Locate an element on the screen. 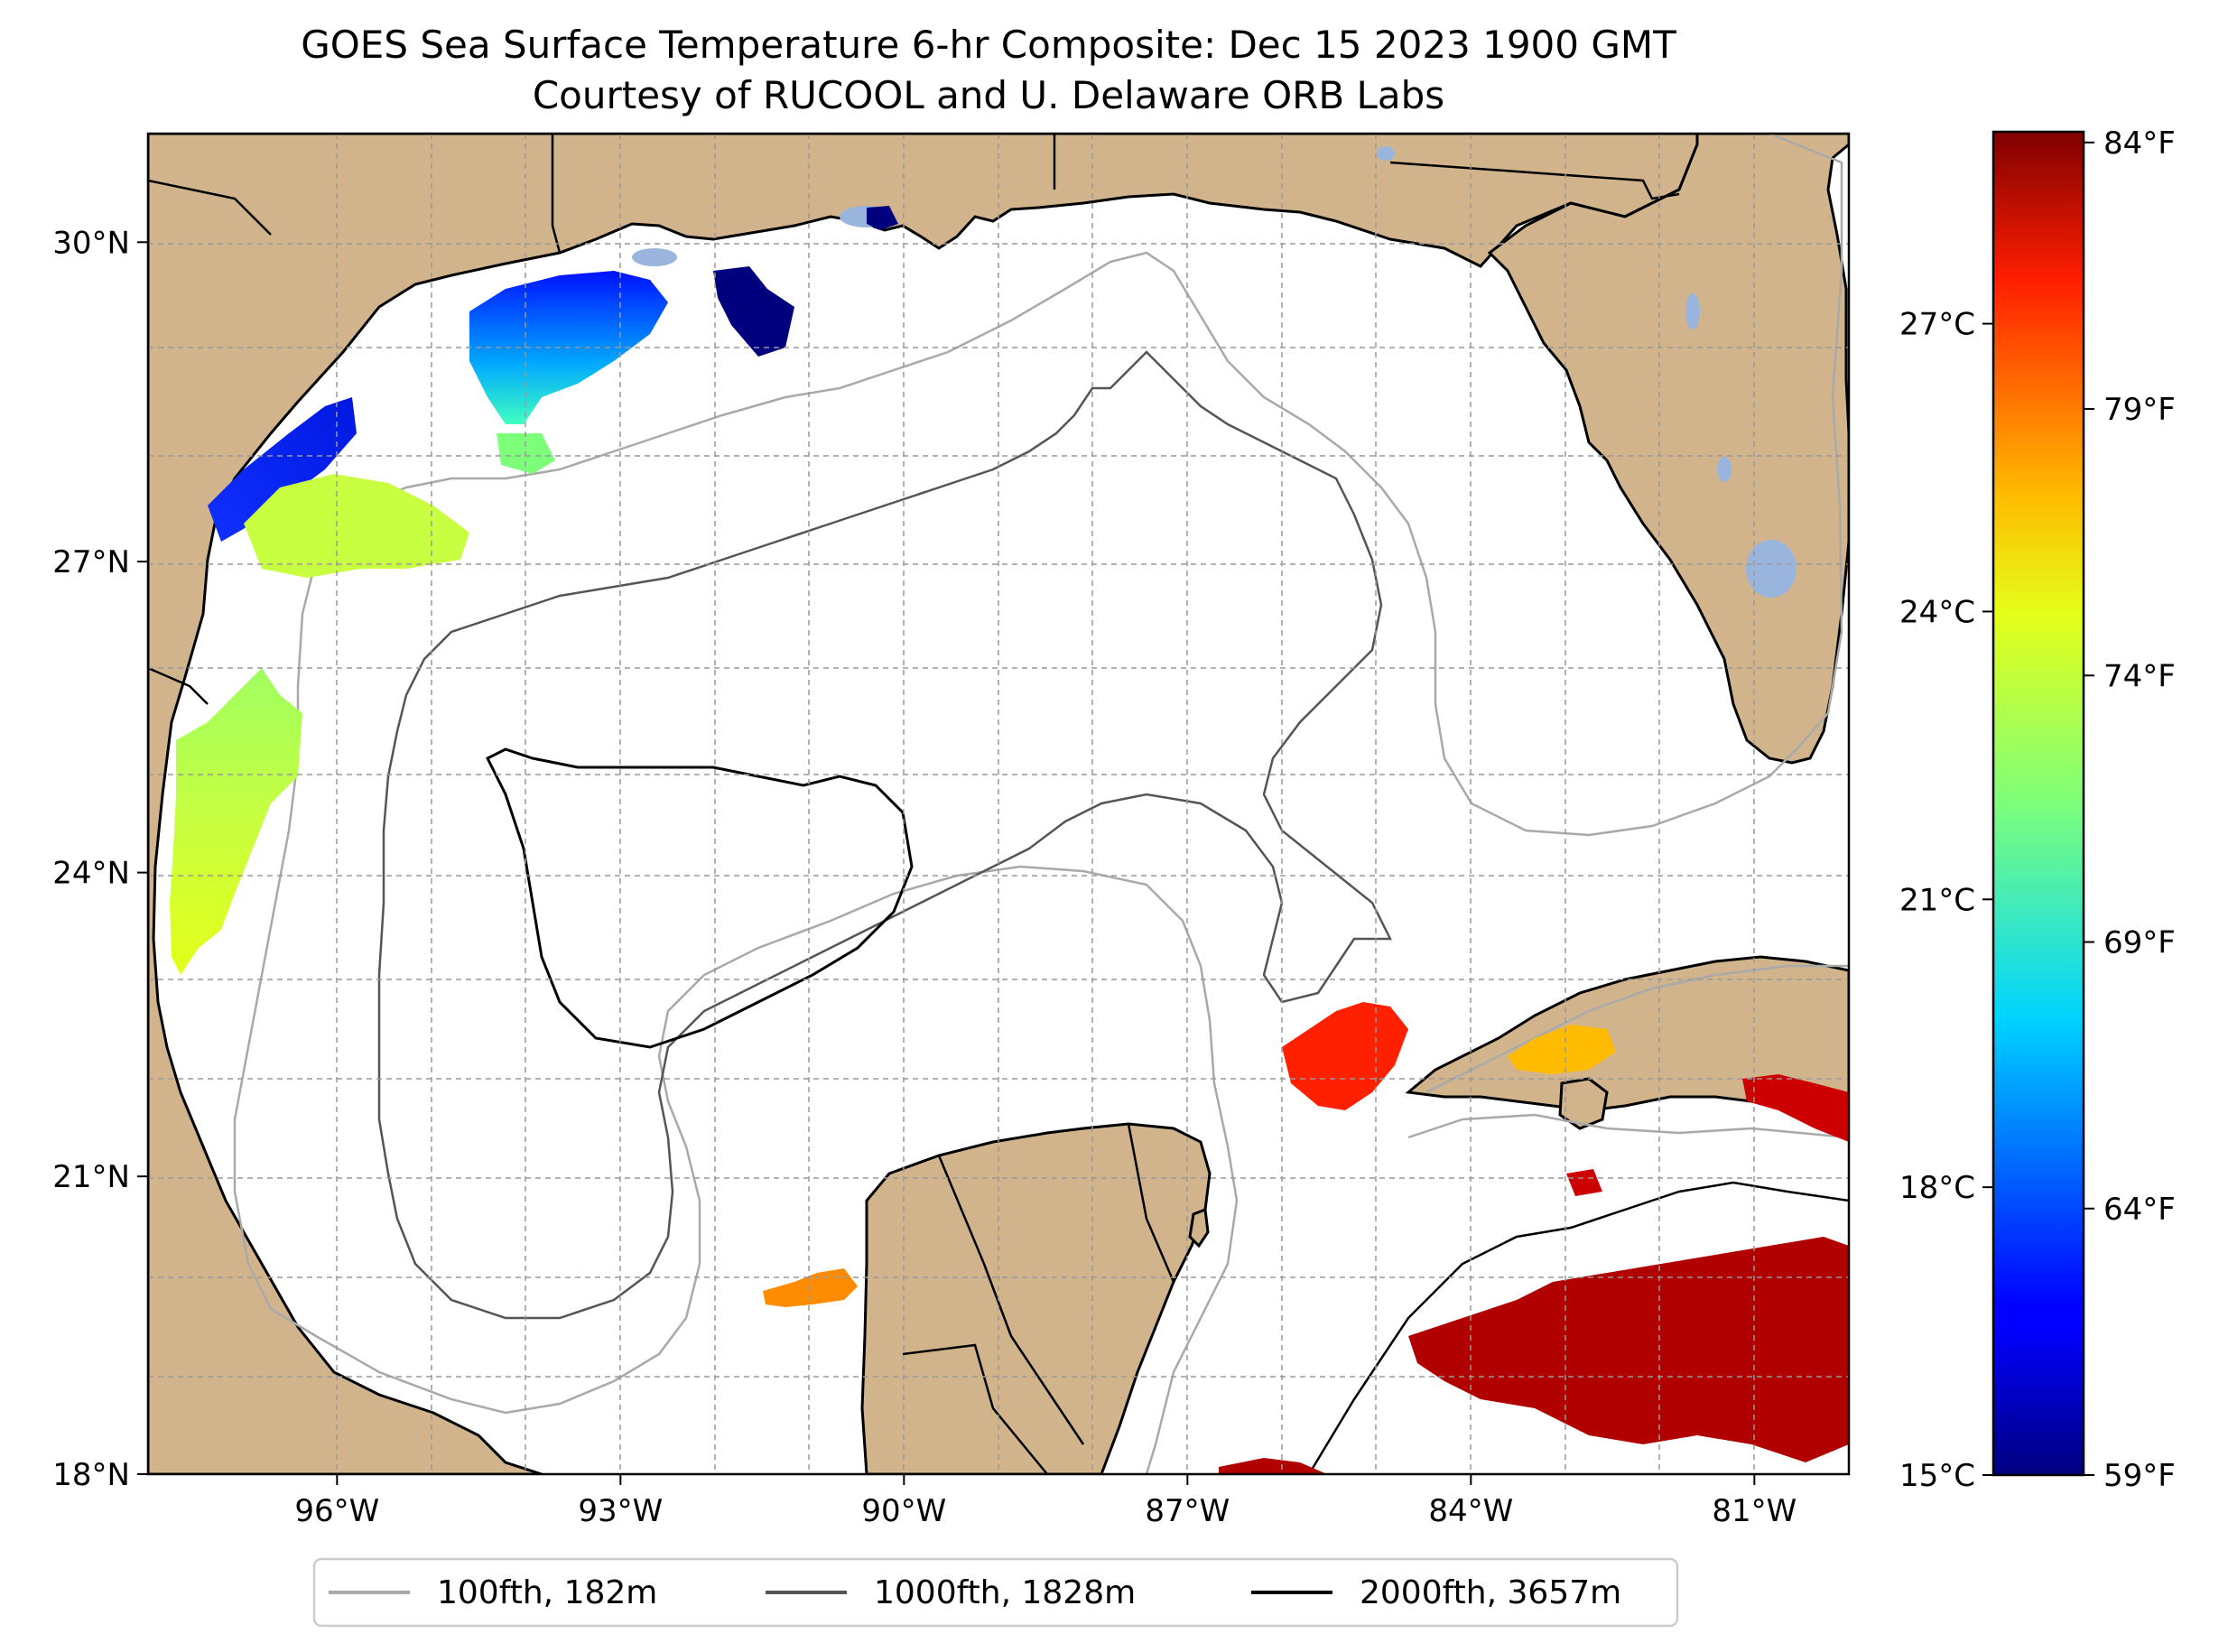 The height and width of the screenshot is (1652, 2219). colorbar-fahrenheit-label: 79°F is located at coordinates (2139, 410).